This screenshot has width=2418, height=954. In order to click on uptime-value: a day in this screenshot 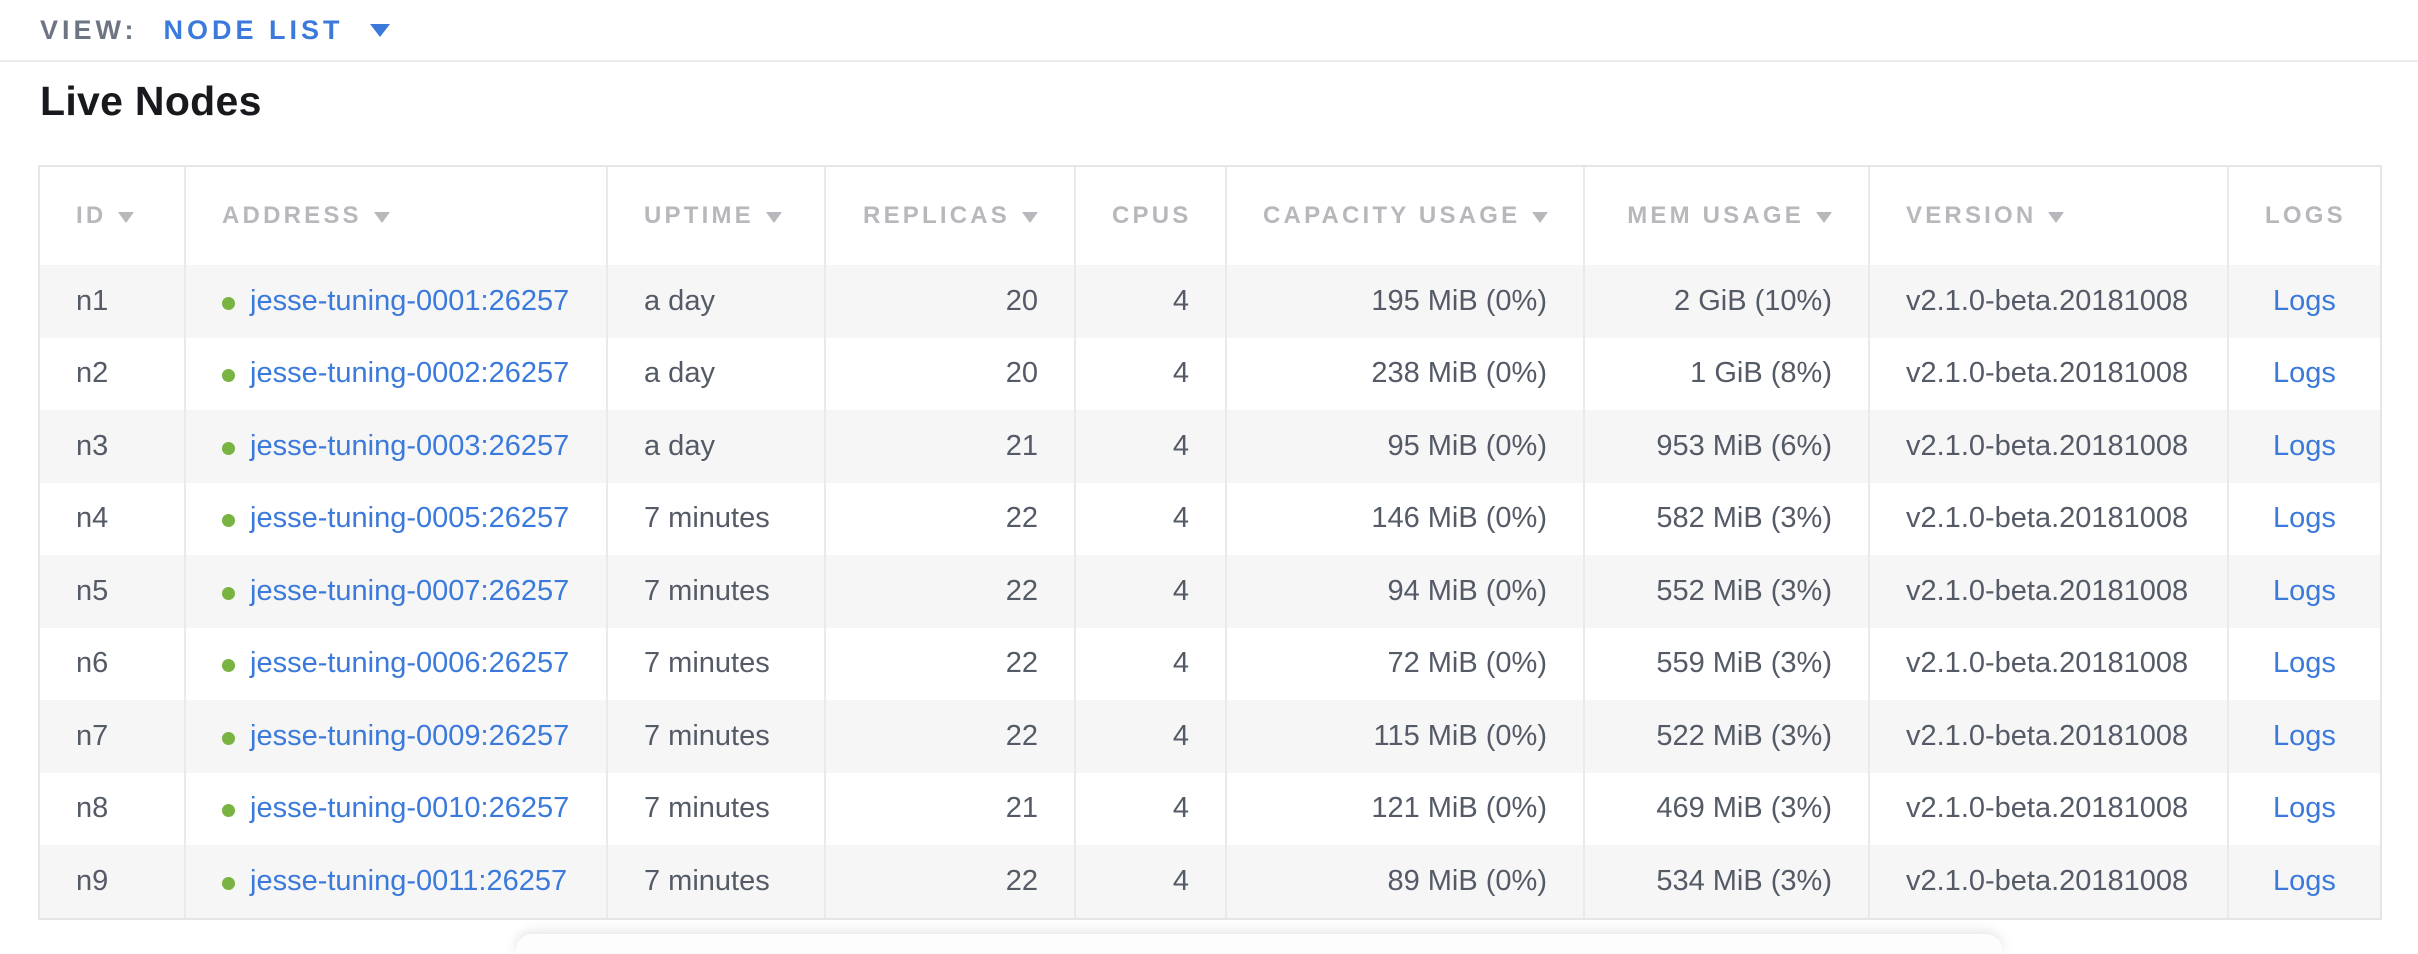, I will do `click(679, 445)`.